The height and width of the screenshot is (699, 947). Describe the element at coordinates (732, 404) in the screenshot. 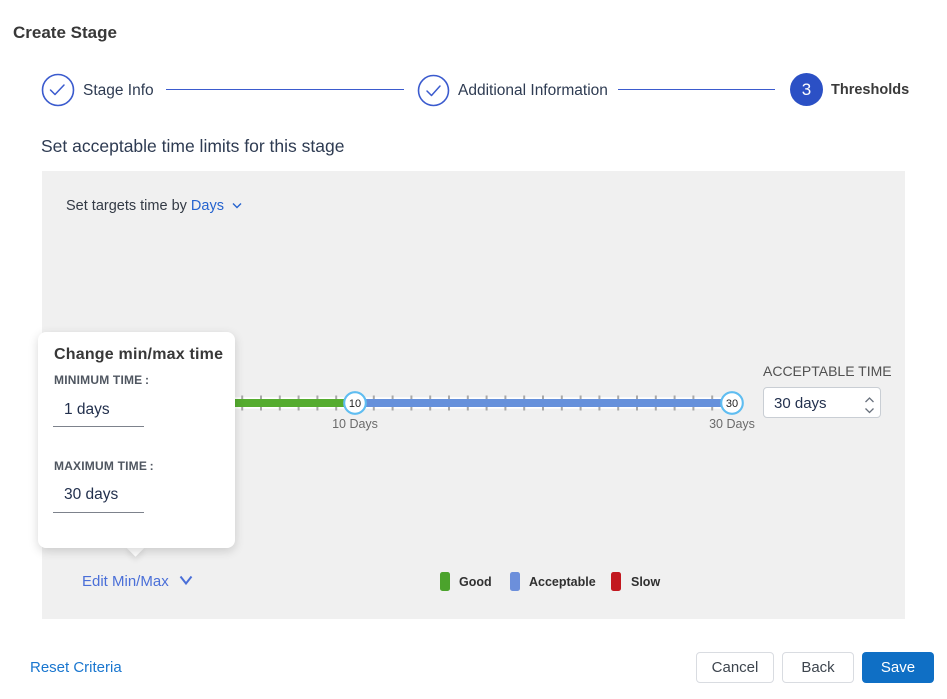

I see `svg-text: 30` at that location.